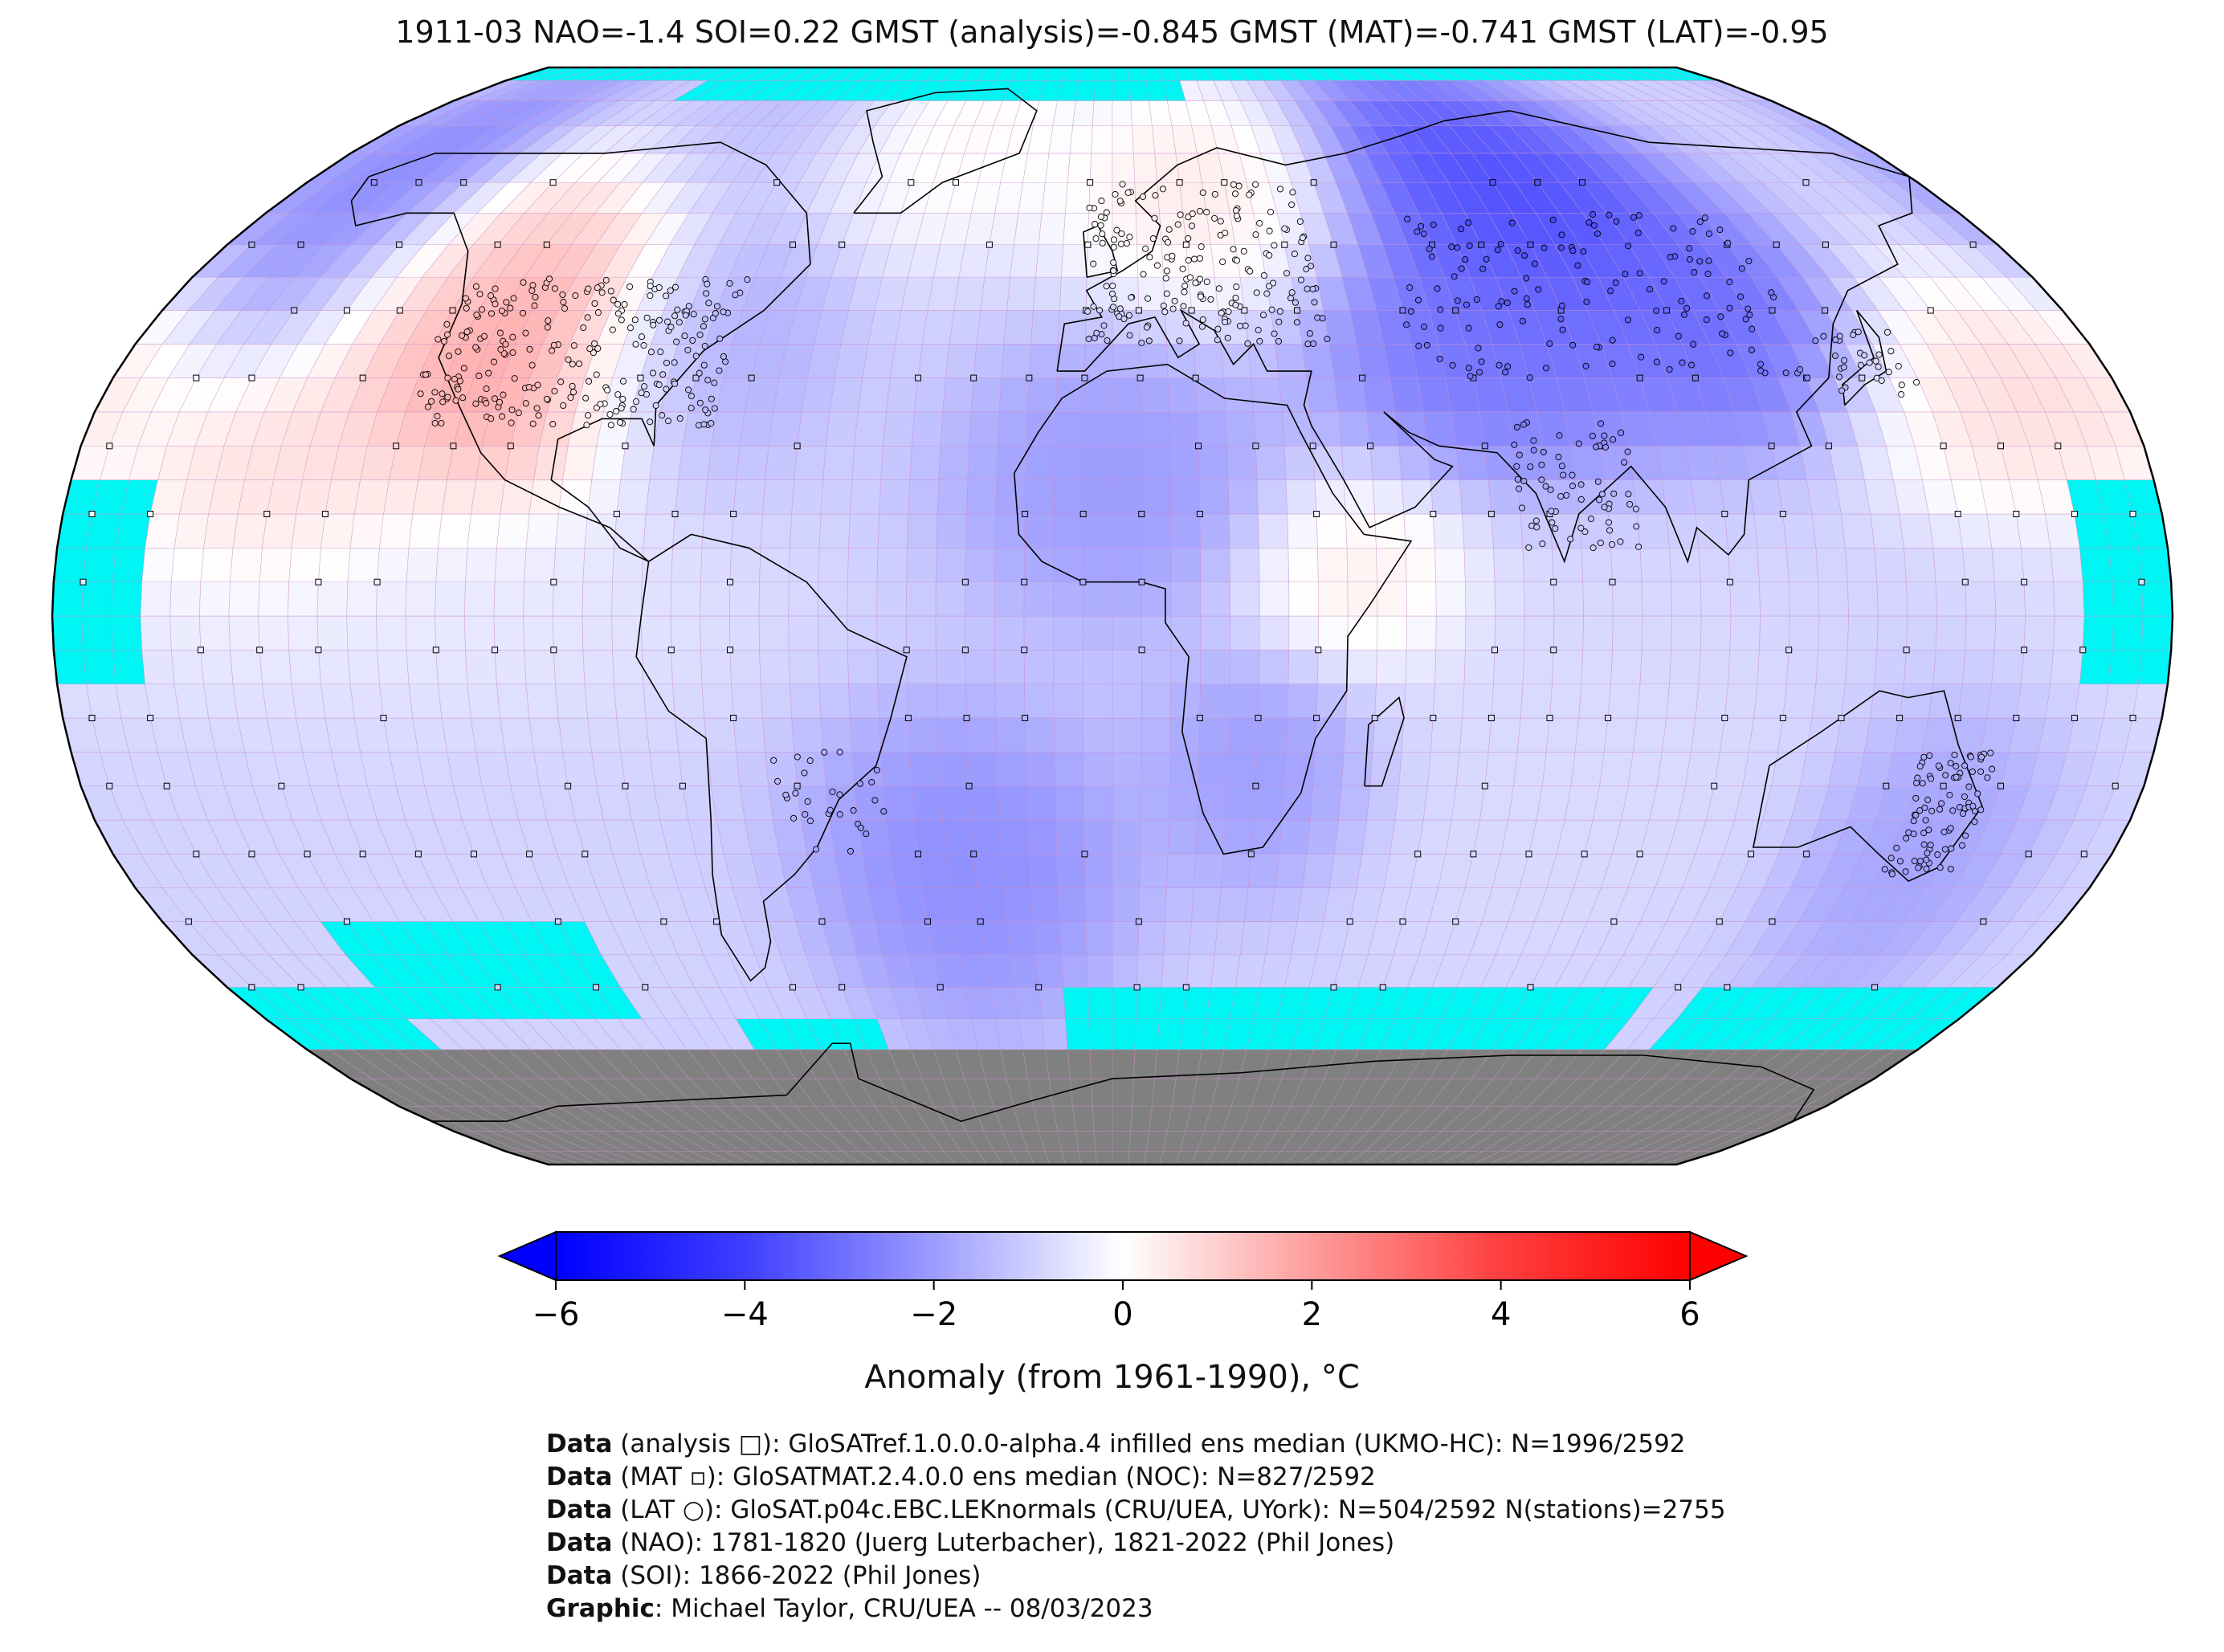 This screenshot has height=1652, width=2224. What do you see at coordinates (1689, 1314) in the screenshot?
I see `colorbar-tick-label: 6` at bounding box center [1689, 1314].